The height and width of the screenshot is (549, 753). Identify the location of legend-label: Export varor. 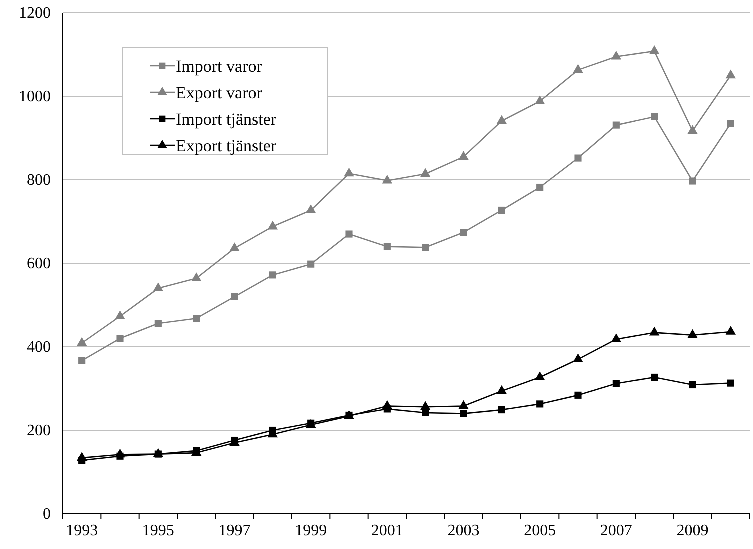
(219, 93).